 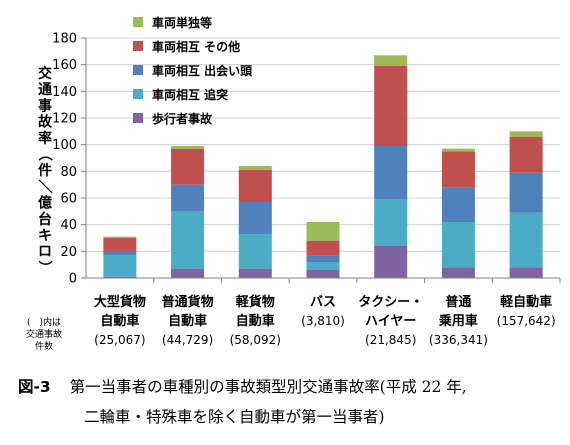 What do you see at coordinates (45, 122) in the screenshot?
I see `y-axis-label-char: 故` at bounding box center [45, 122].